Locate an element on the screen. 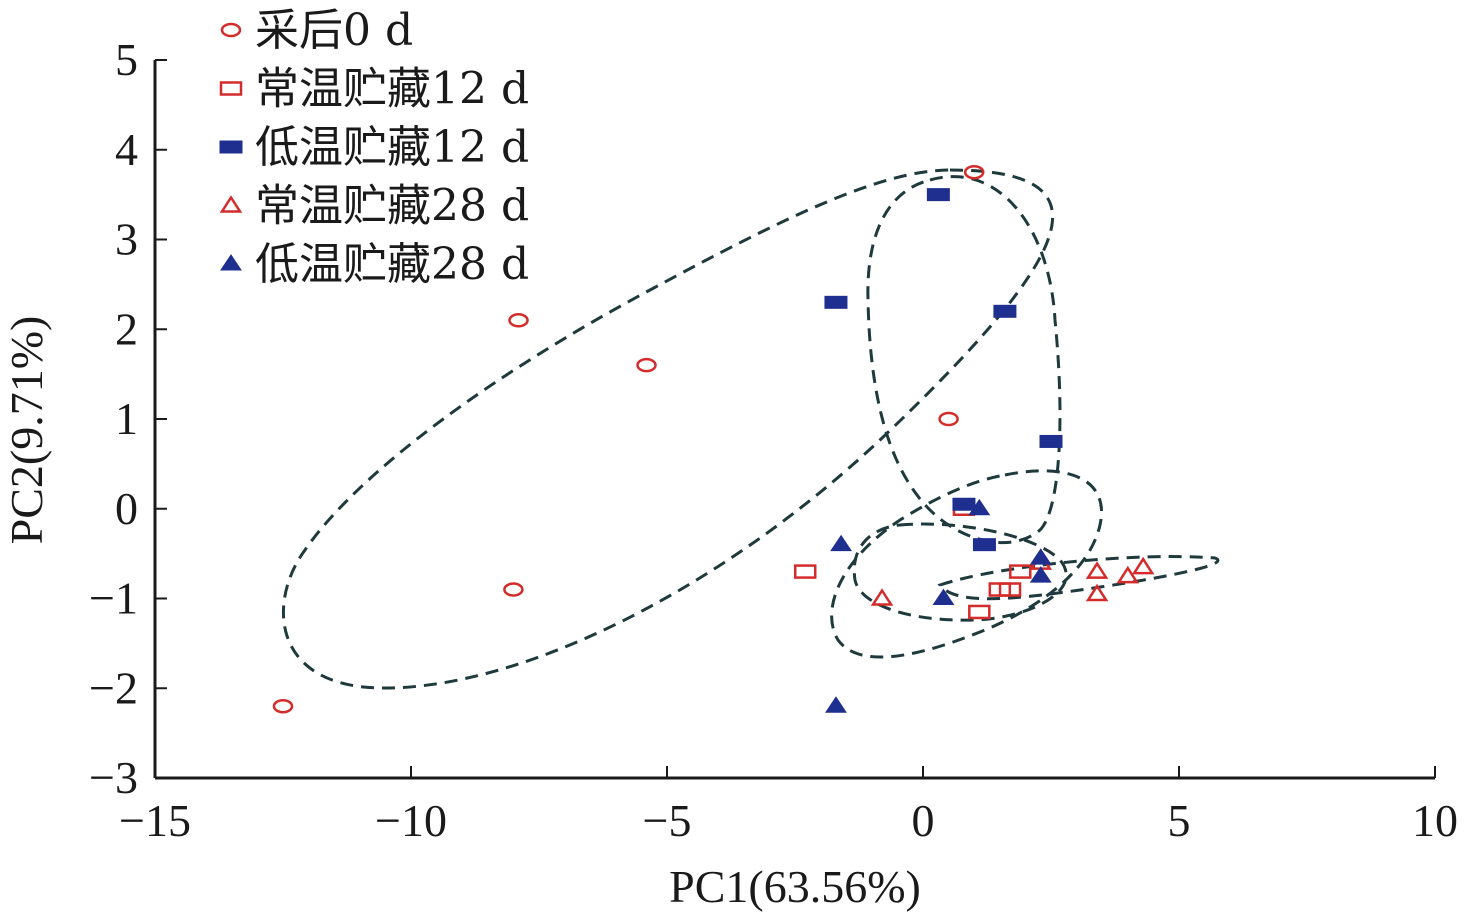 The width and height of the screenshot is (1466, 913). y-tick-label: 2 is located at coordinates (126, 328).